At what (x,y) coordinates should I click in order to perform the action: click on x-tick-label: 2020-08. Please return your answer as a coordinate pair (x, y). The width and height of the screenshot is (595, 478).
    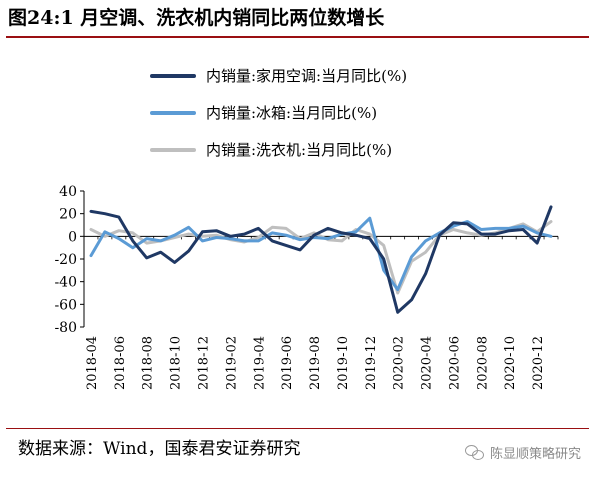
    Looking at the image, I should click on (482, 363).